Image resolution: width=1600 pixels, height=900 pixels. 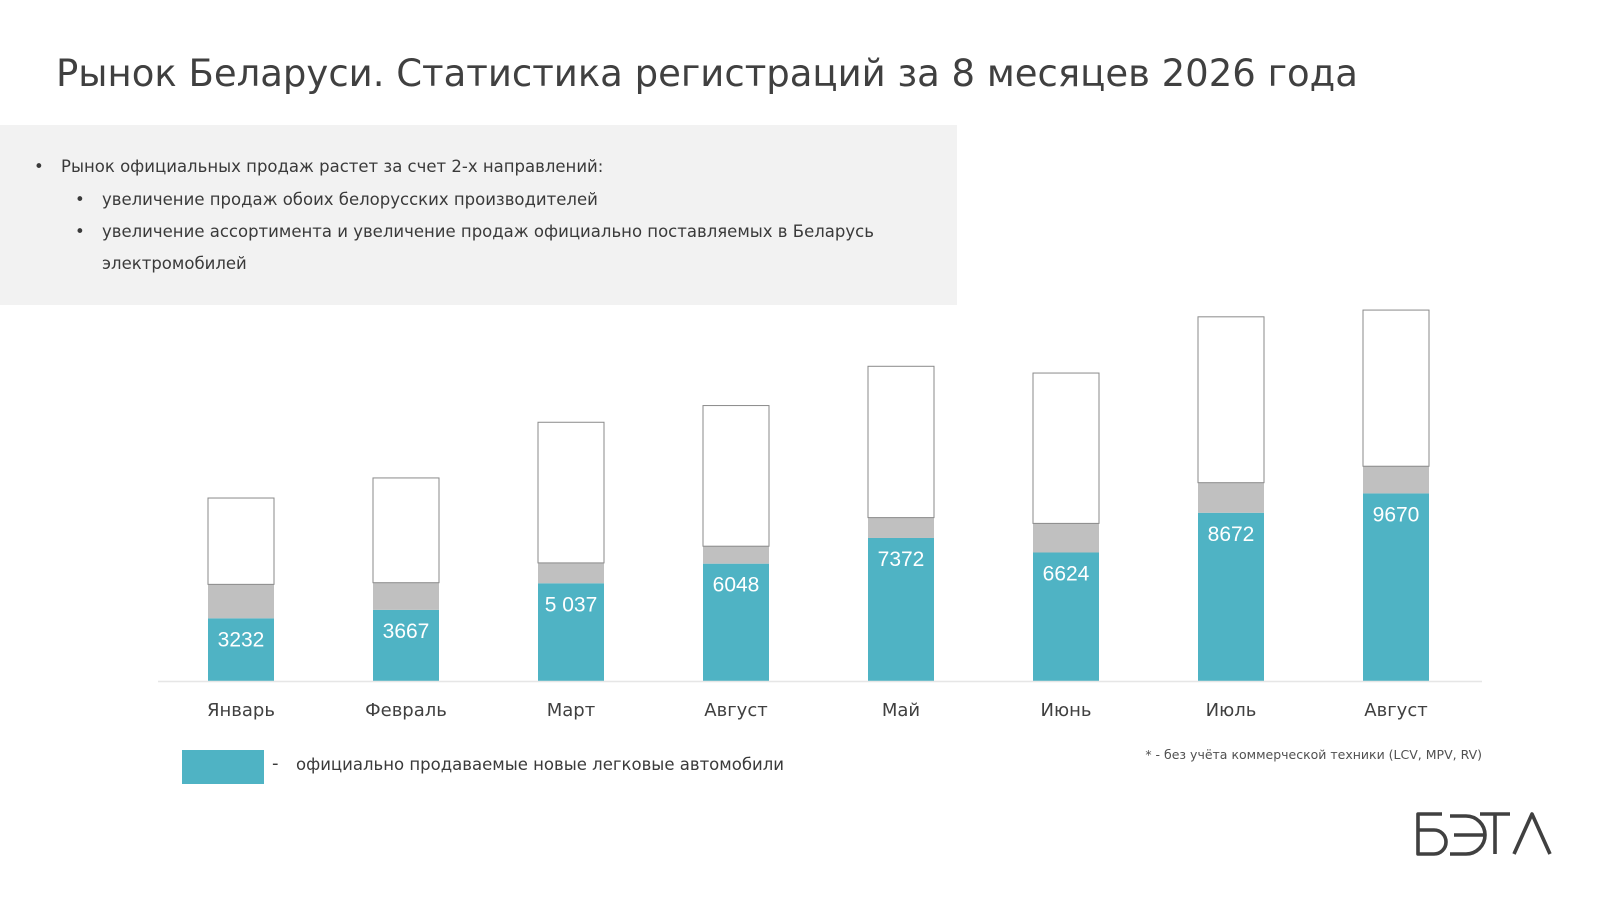 I want to click on legend-dash: -, so click(x=275, y=763).